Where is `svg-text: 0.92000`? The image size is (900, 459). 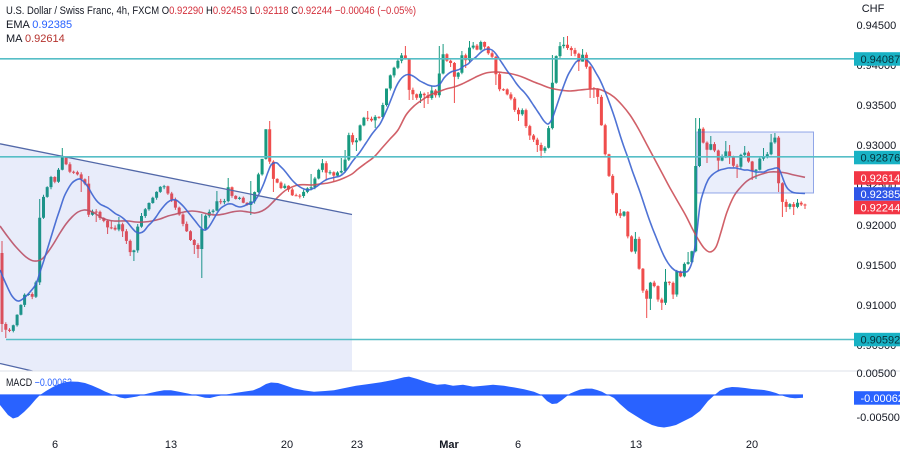
svg-text: 0.92000 is located at coordinates (877, 226).